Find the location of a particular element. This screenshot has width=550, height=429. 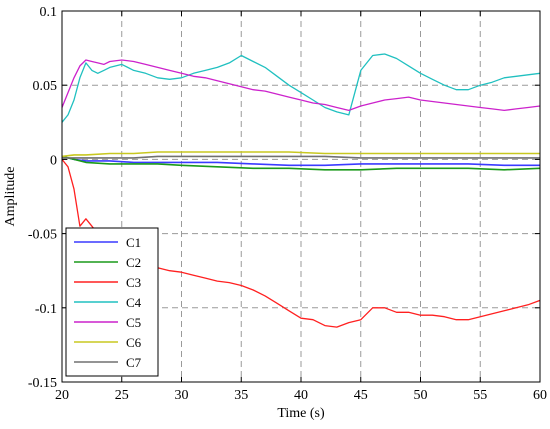

legend-label: C1 is located at coordinates (133, 242).